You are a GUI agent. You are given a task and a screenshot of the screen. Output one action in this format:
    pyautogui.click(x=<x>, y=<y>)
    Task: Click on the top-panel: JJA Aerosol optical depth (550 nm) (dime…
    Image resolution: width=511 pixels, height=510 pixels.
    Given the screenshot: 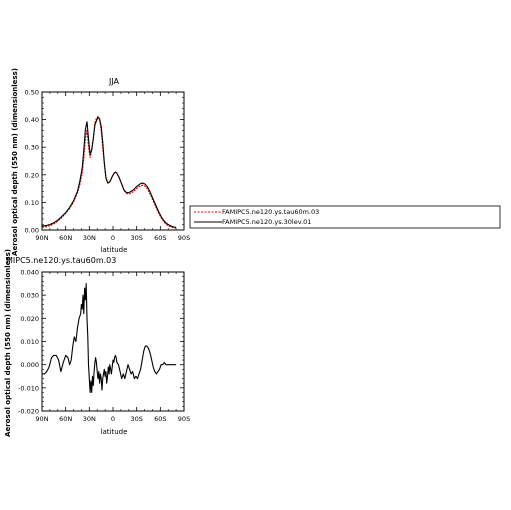 What is the action you would take?
    pyautogui.click(x=100, y=162)
    